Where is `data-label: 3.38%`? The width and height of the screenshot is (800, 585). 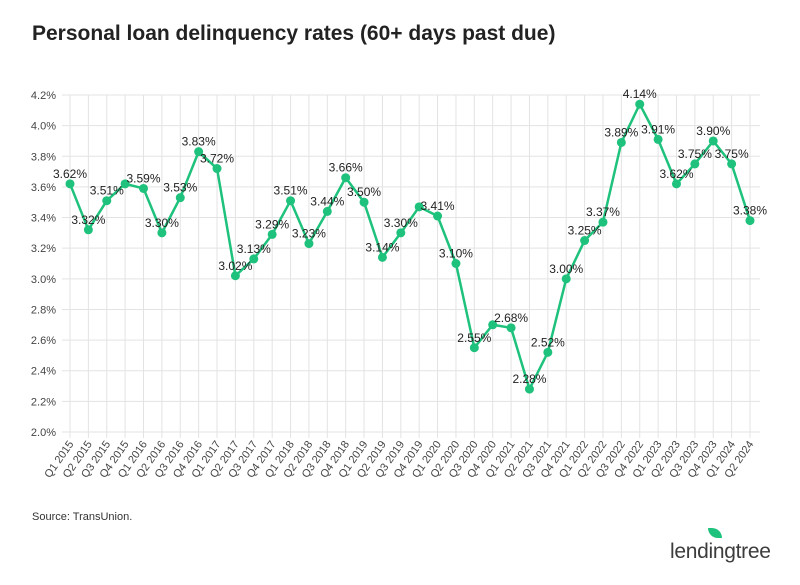
data-label: 3.38% is located at coordinates (750, 211).